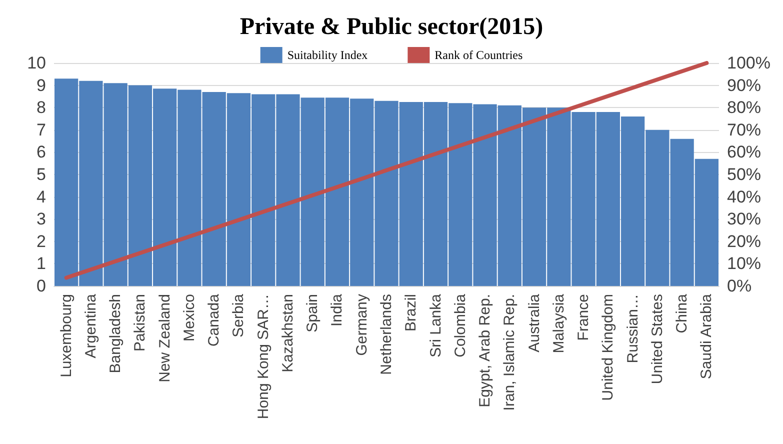  I want to click on y-tick-label: 8, so click(41, 108).